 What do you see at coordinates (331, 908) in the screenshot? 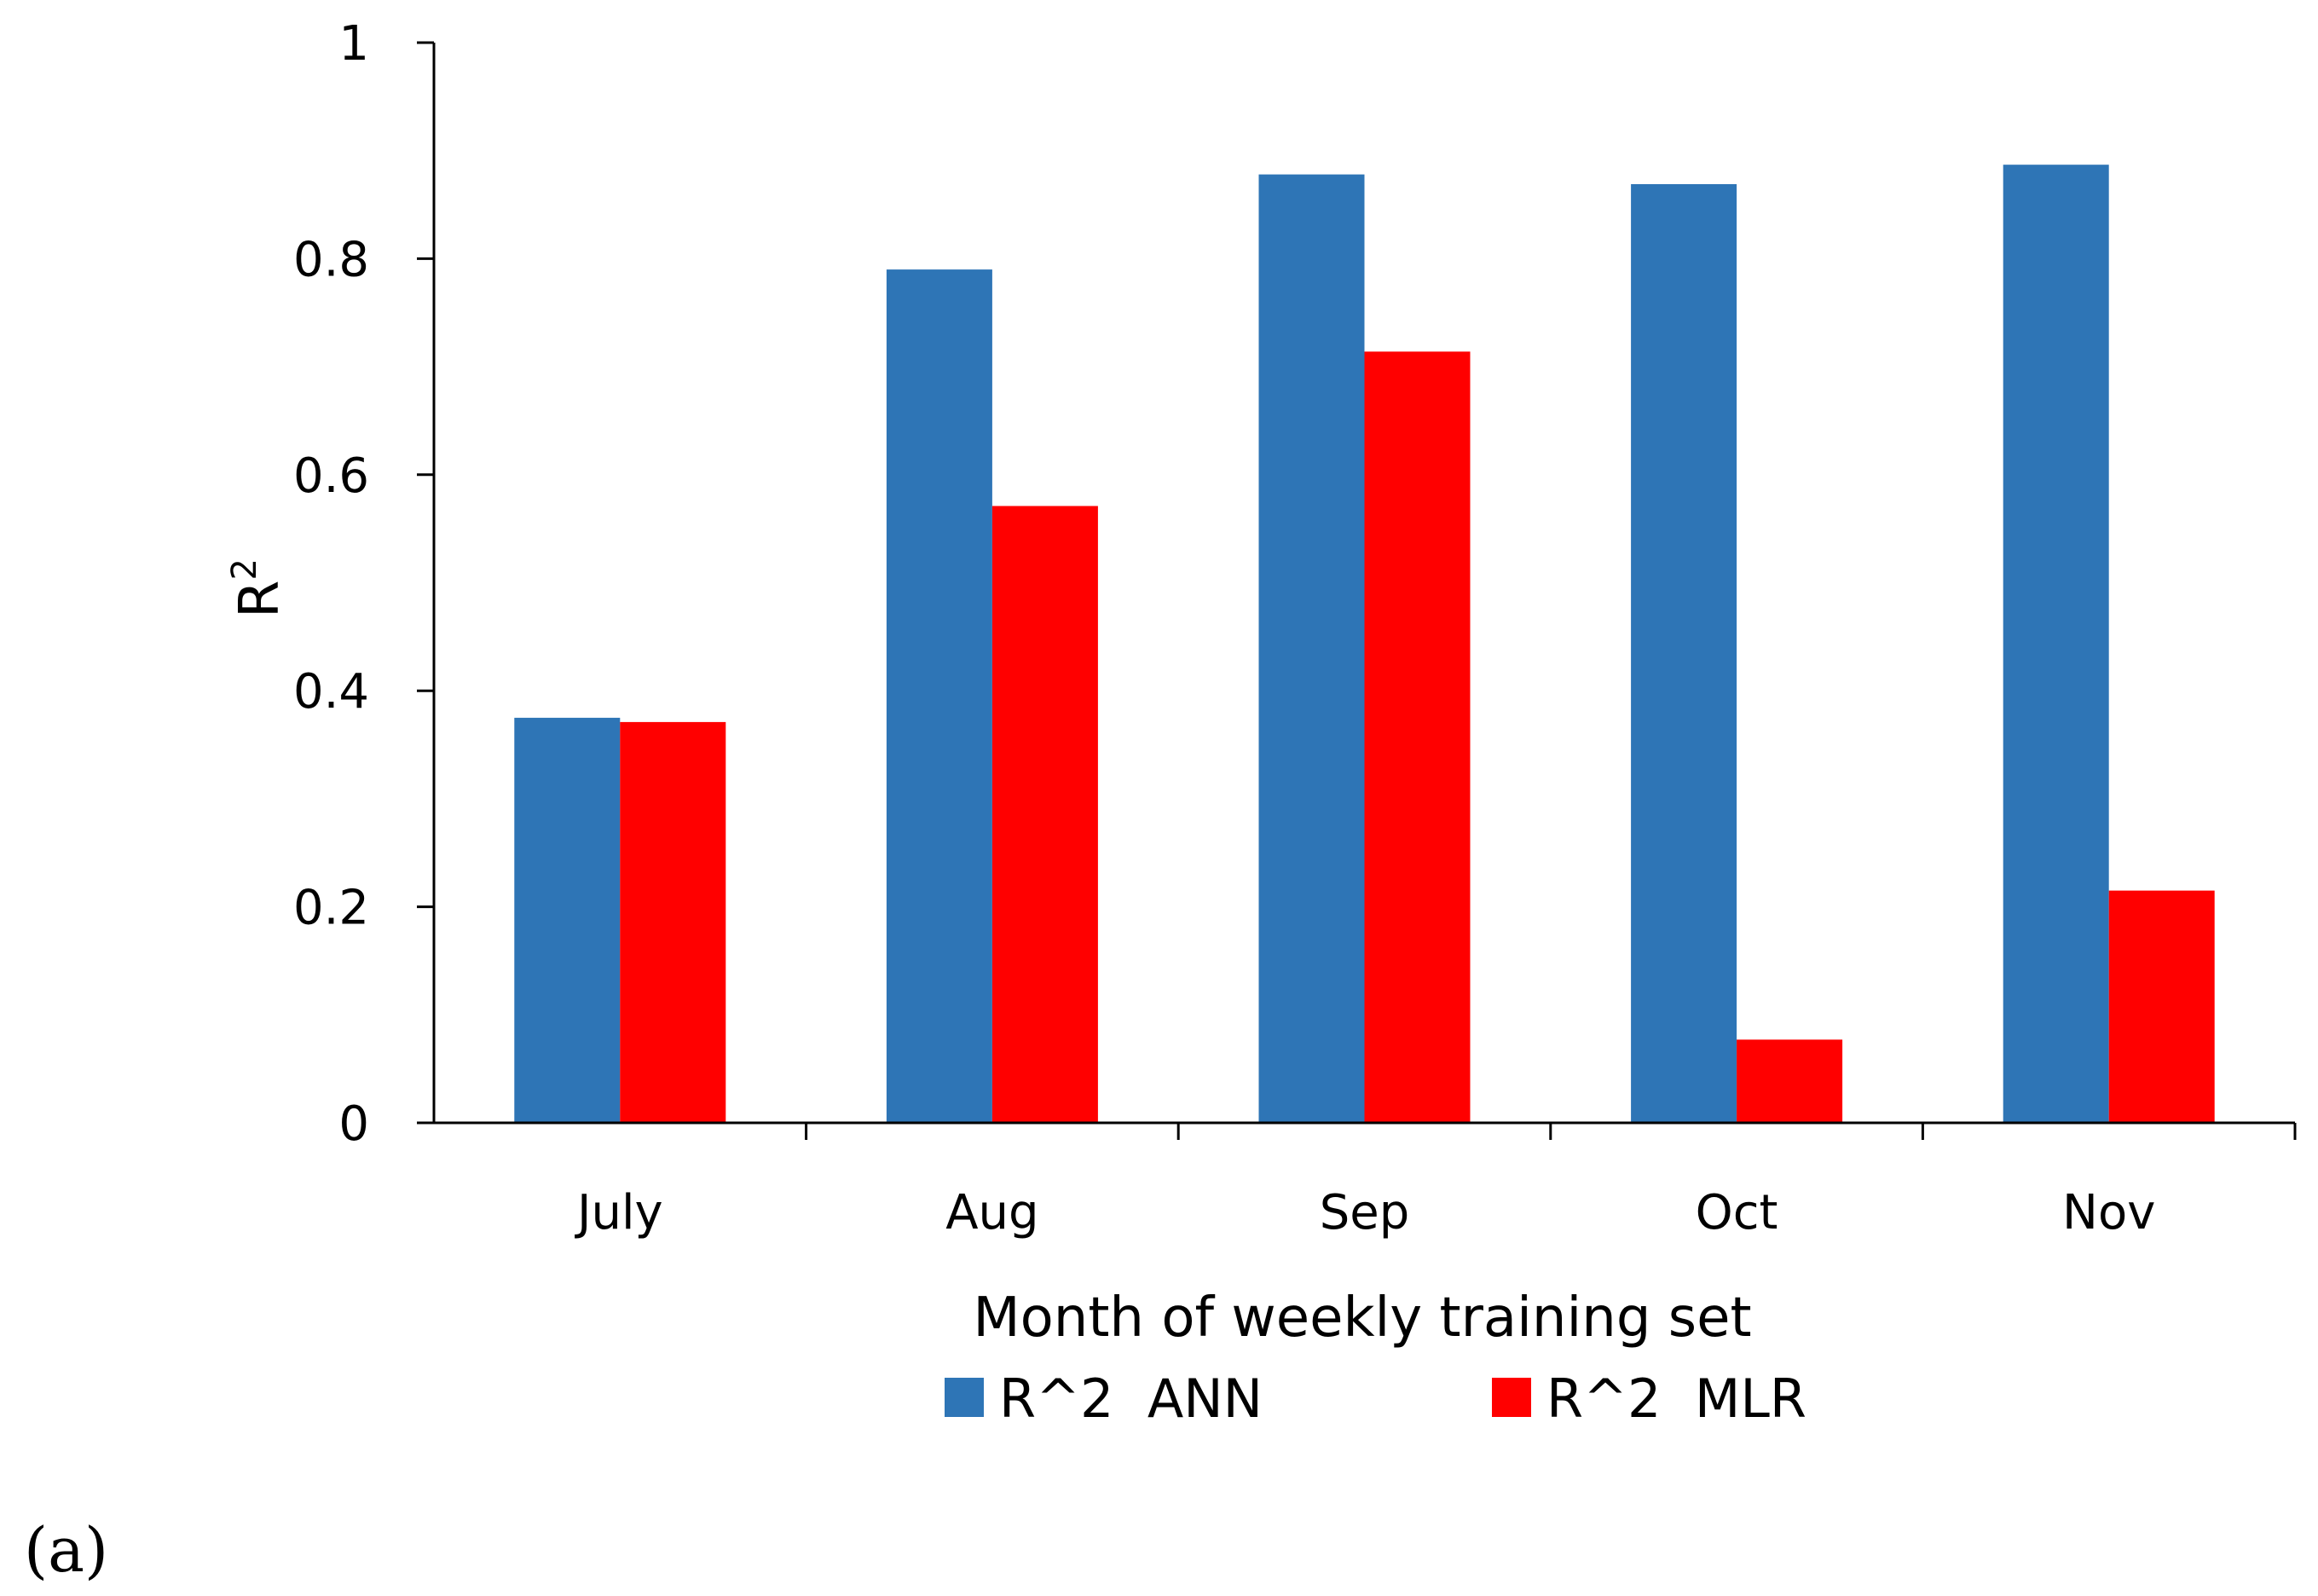
I see `y-tick-label: 0.2` at bounding box center [331, 908].